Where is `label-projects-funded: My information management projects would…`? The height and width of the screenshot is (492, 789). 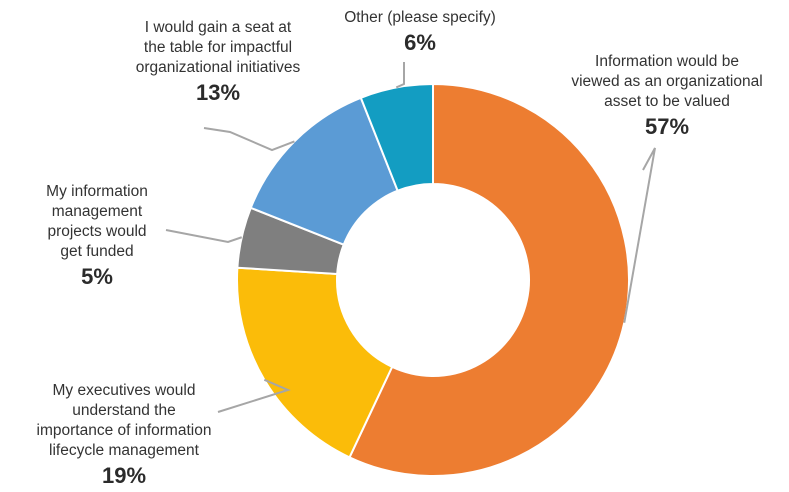 label-projects-funded: My information management projects would… is located at coordinates (97, 235).